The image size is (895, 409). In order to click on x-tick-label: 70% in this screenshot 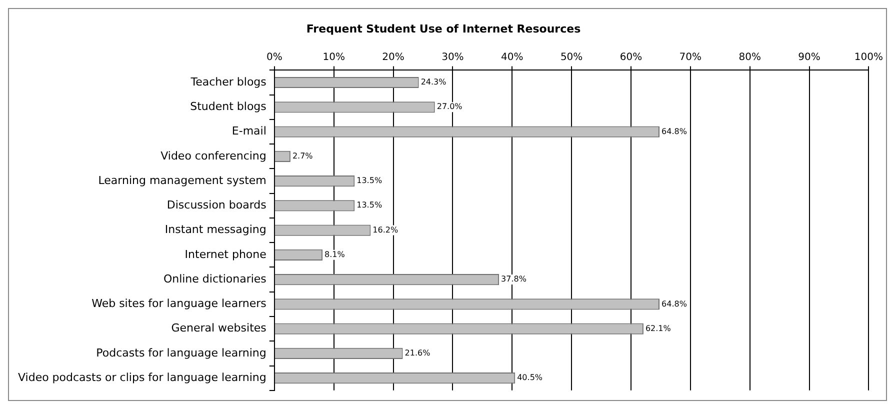, I will do `click(690, 57)`.